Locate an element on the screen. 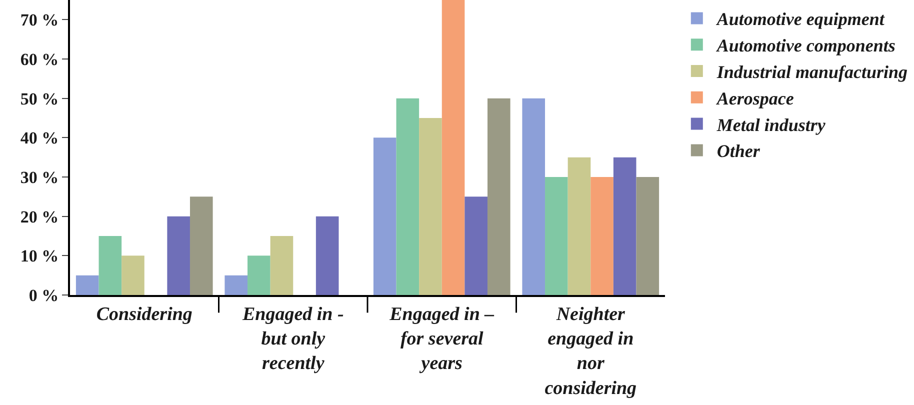 This screenshot has width=914, height=405. x-tick-label: Neighter engaged in nor considering is located at coordinates (590, 351).